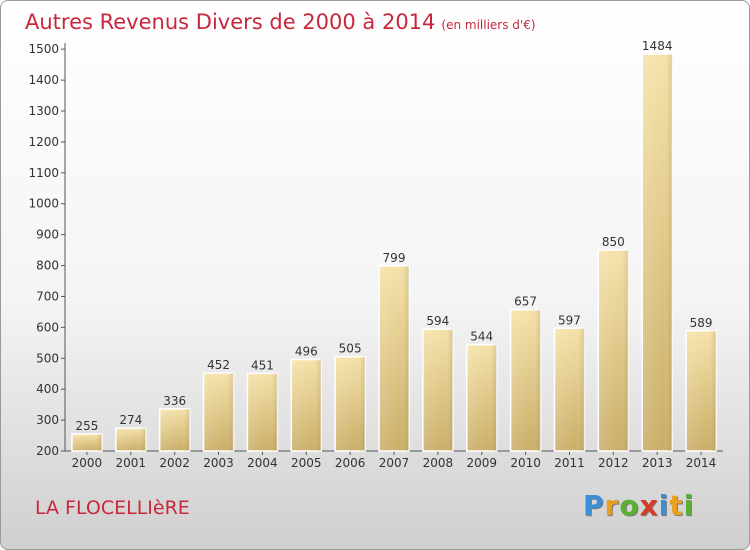 The width and height of the screenshot is (750, 550). Describe the element at coordinates (481, 337) in the screenshot. I see `data-label: 544` at that location.